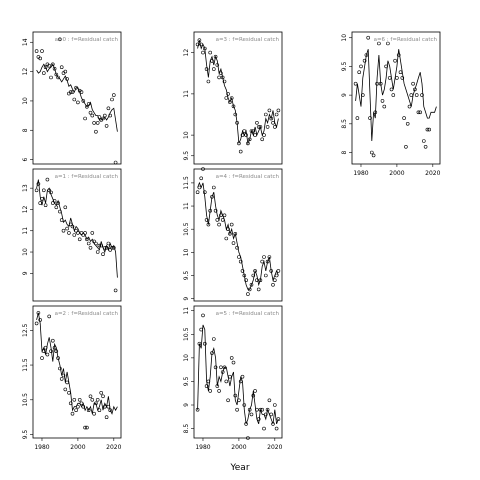  Describe the element at coordinates (186, 405) in the screenshot. I see `y-tick-label: 9` at that location.